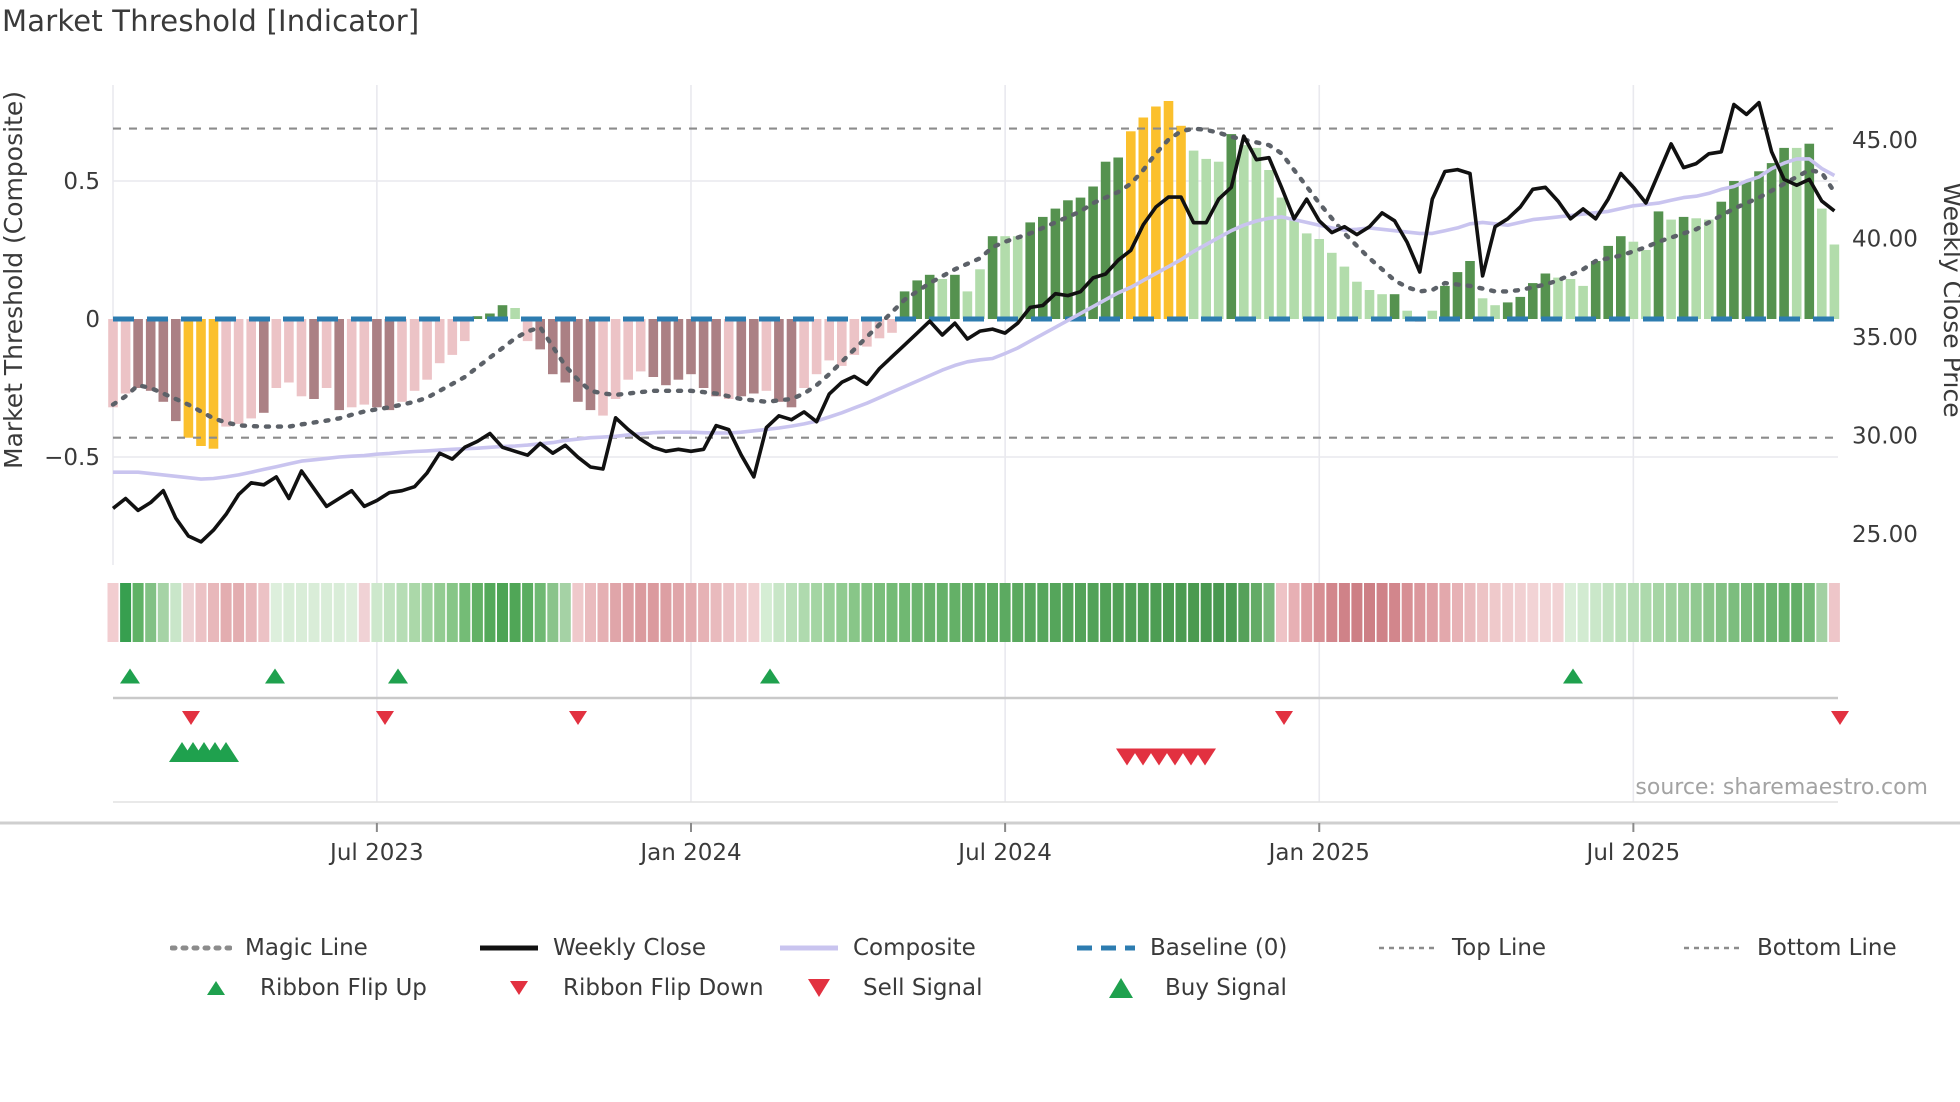 This screenshot has height=1102, width=1960. I want to click on x-tick-label: Jul 2023, so click(376, 853).